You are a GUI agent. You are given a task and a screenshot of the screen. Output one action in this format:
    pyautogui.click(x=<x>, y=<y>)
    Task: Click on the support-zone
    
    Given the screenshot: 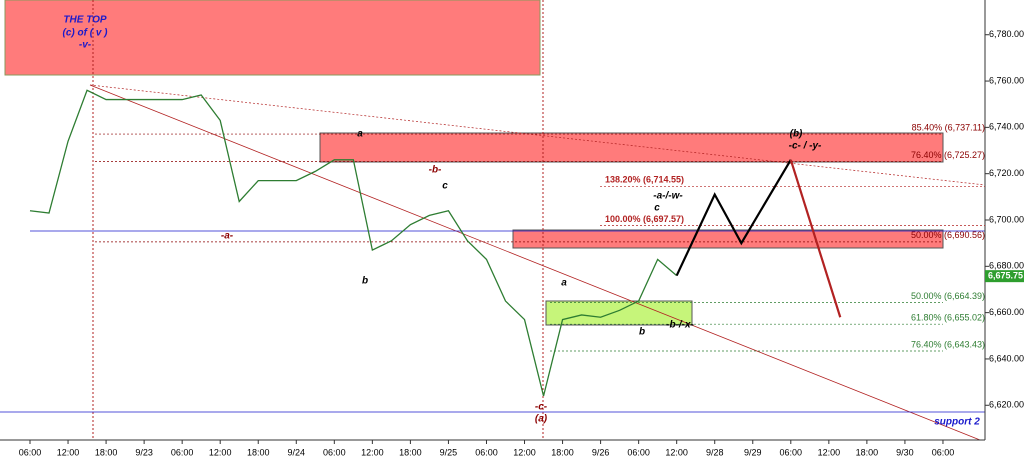 What is the action you would take?
    pyautogui.click(x=619, y=313)
    